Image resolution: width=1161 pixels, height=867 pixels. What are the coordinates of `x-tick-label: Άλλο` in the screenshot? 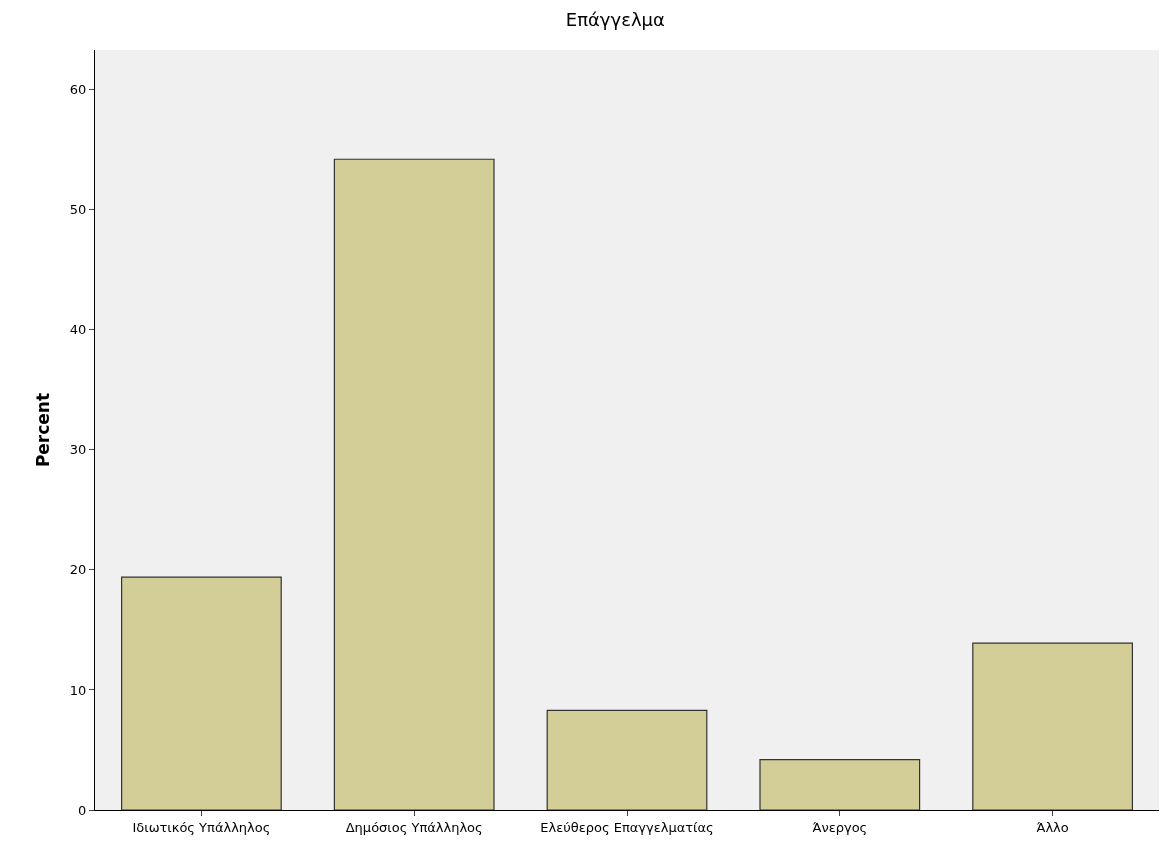 It's located at (1052, 827).